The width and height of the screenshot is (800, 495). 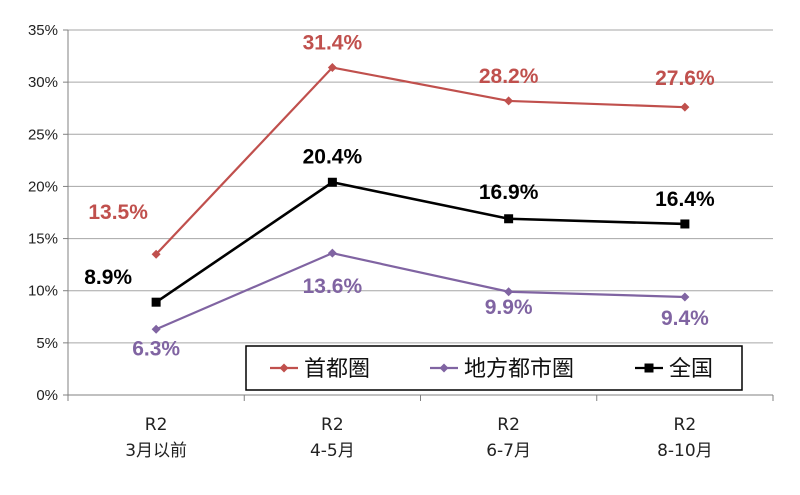 I want to click on data-label: 16.9%, so click(x=509, y=192).